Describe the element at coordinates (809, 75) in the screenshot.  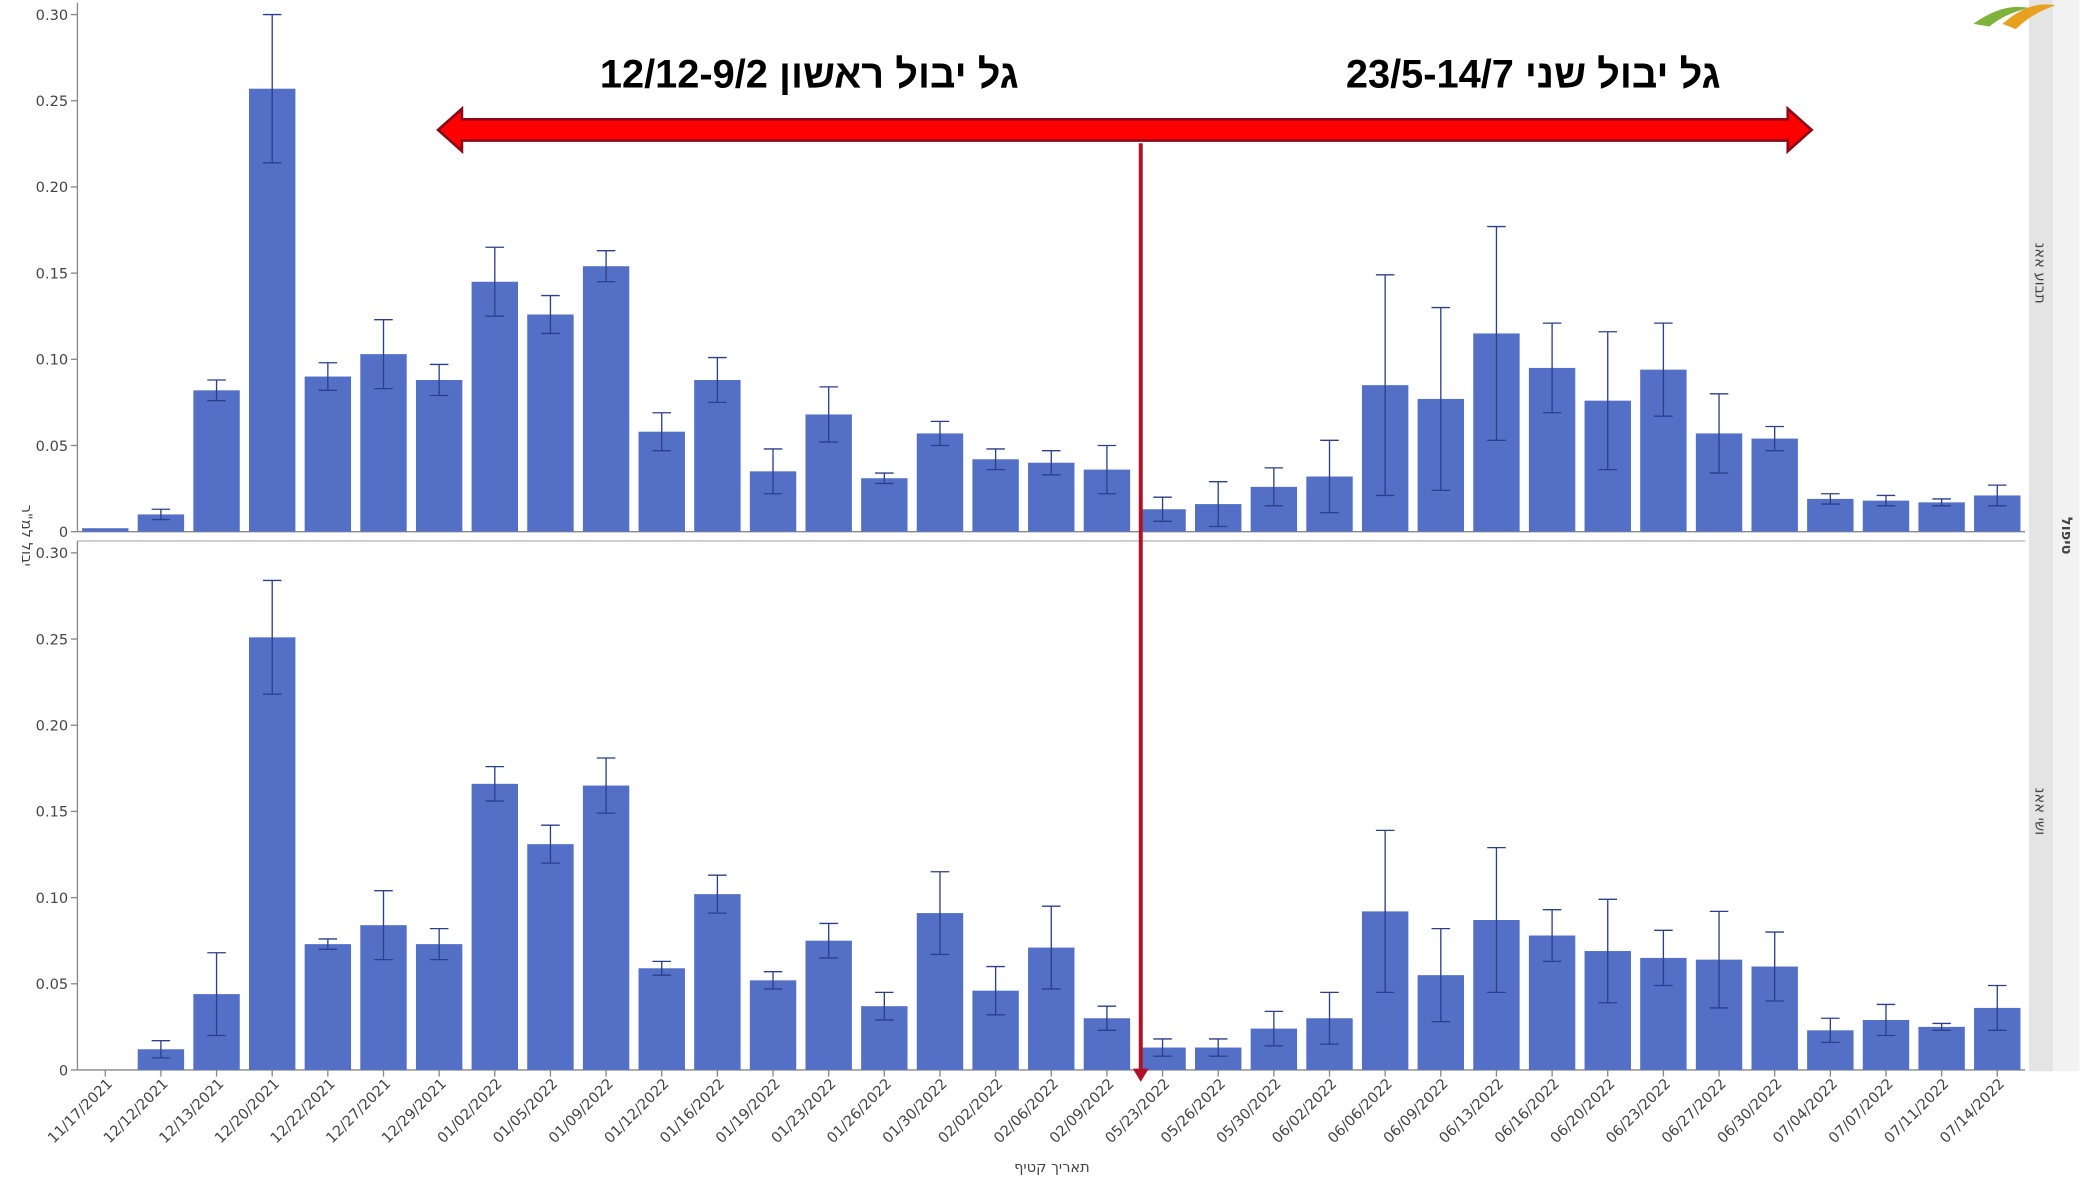
I see `annotation: גל יבול ראשון 12/12-9/2` at that location.